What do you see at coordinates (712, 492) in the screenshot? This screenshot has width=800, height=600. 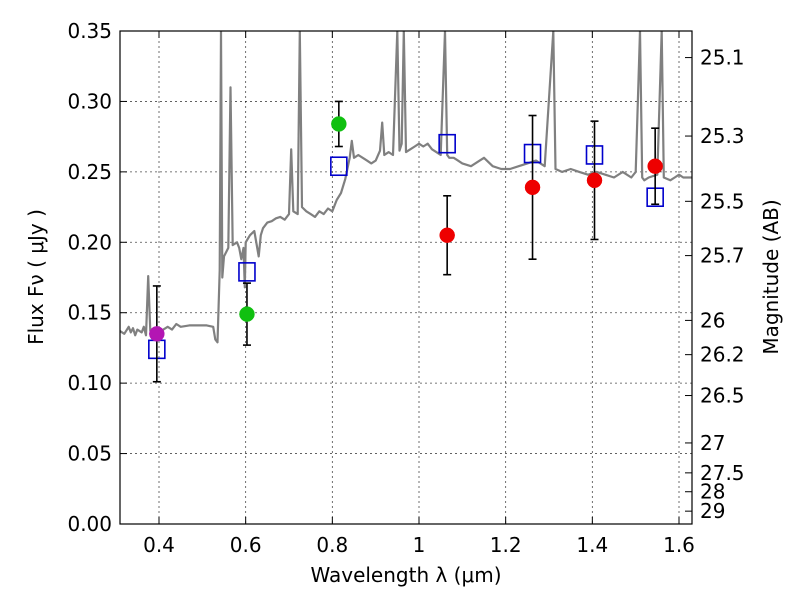 I see `right-tick-label: 28` at bounding box center [712, 492].